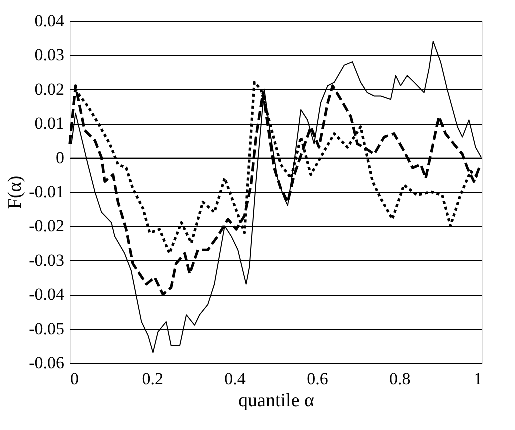 This screenshot has height=430, width=515. Describe the element at coordinates (15, 193) in the screenshot. I see `y-axis-title: F(α)` at that location.